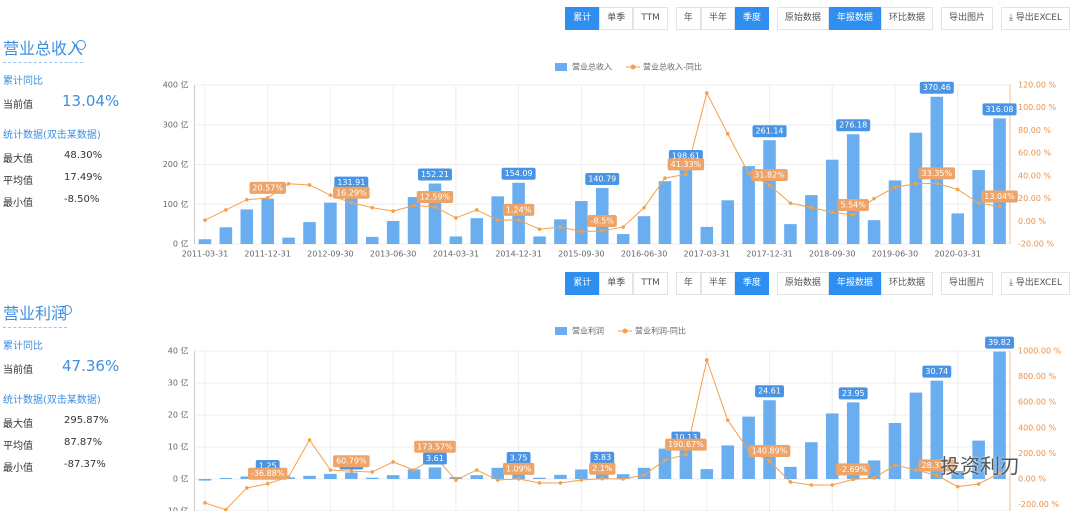  I want to click on data-label: 370.46, so click(937, 87).